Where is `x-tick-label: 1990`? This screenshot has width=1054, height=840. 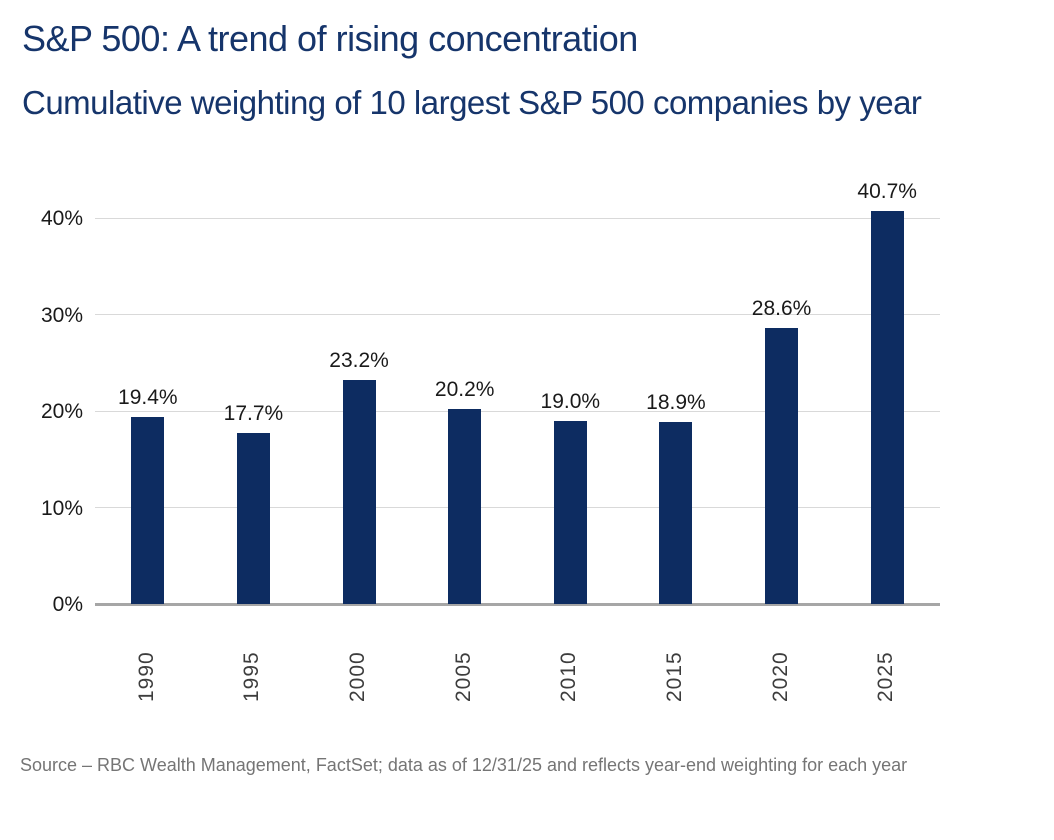
x-tick-label: 1990 is located at coordinates (146, 676).